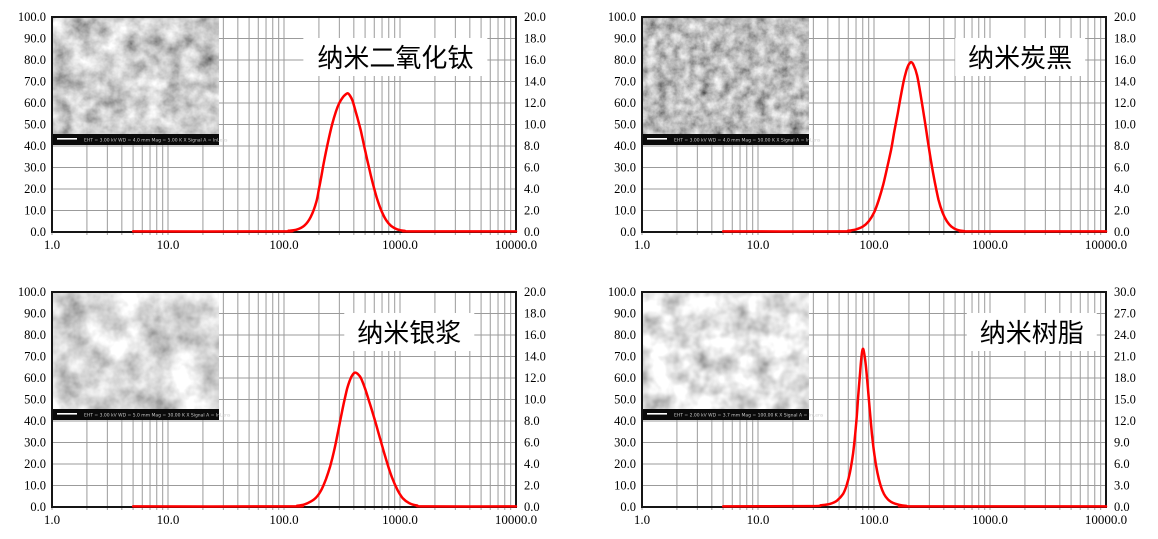 This screenshot has height=539, width=1158. I want to click on x-axis-tick-label: 100.0, so click(283, 244).